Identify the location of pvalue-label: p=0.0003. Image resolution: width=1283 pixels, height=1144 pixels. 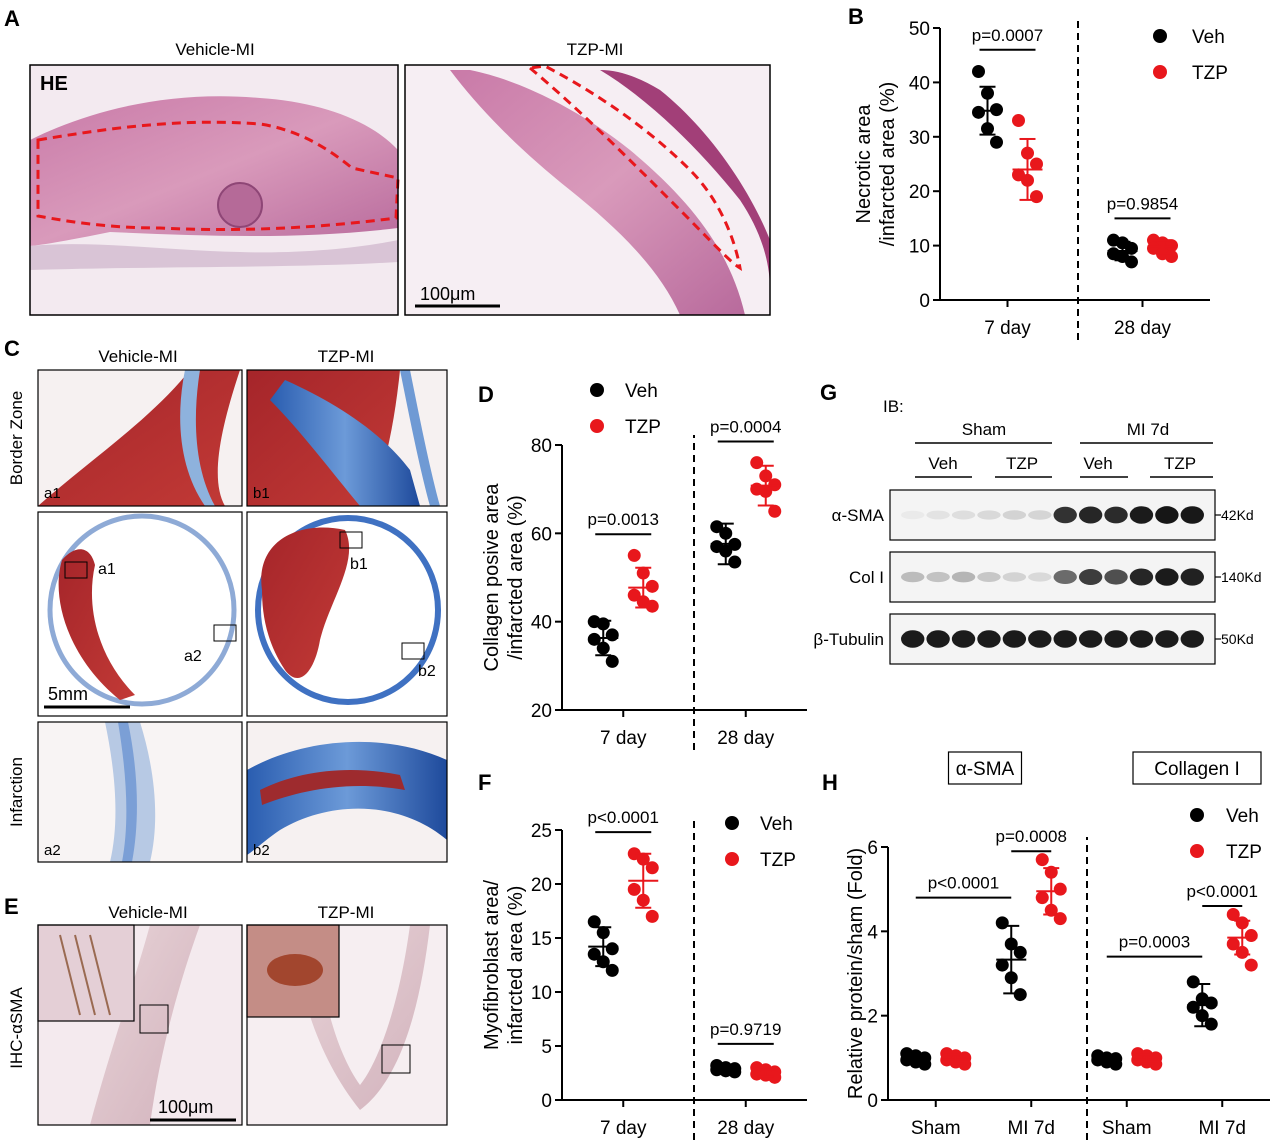
(1154, 942).